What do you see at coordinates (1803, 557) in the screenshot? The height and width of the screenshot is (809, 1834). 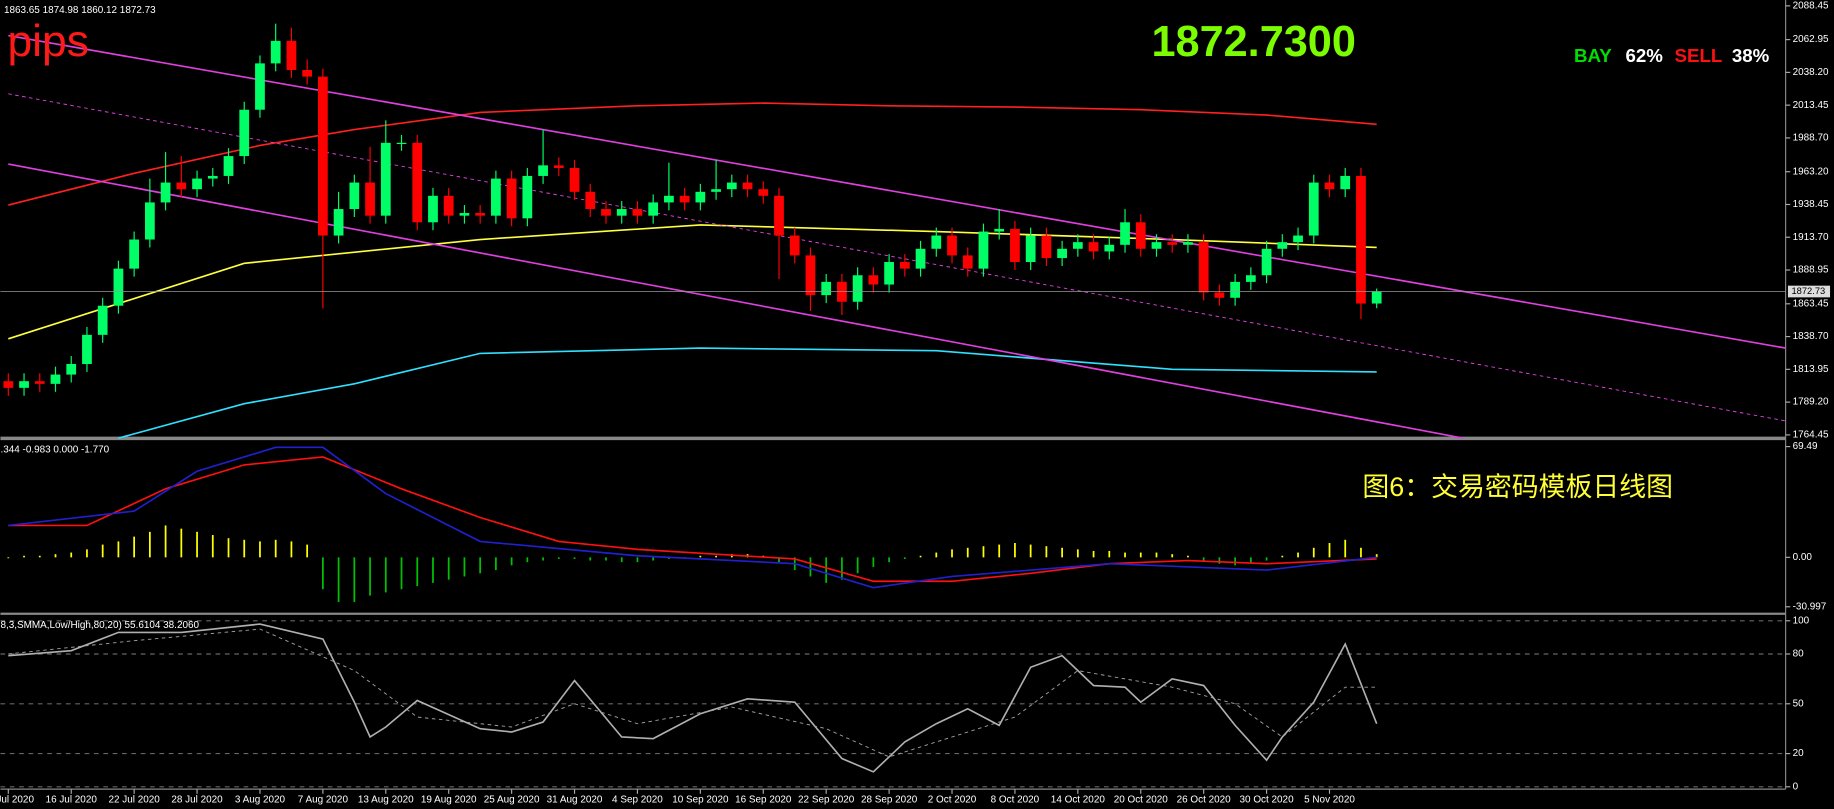 I see `y-tick-label: 0.00` at bounding box center [1803, 557].